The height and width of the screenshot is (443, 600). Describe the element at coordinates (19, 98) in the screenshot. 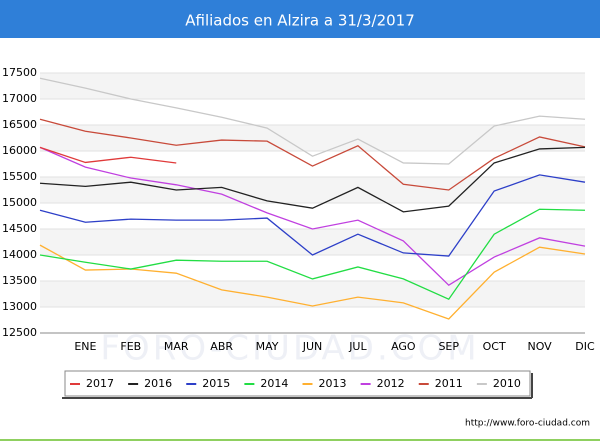

I see `y-tick-label: 17000` at that location.